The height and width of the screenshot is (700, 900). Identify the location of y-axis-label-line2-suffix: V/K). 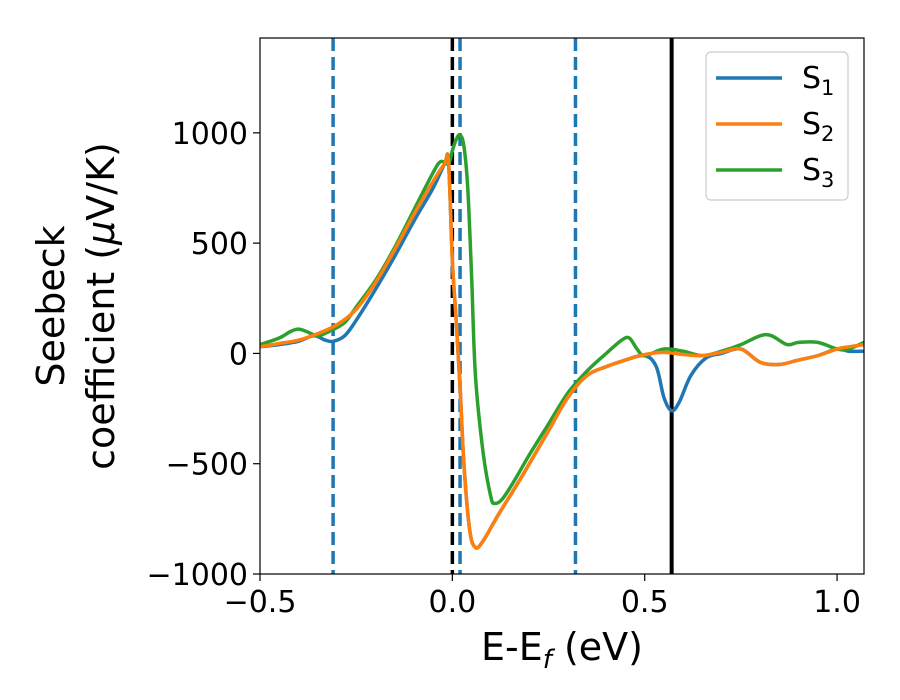
(101, 181).